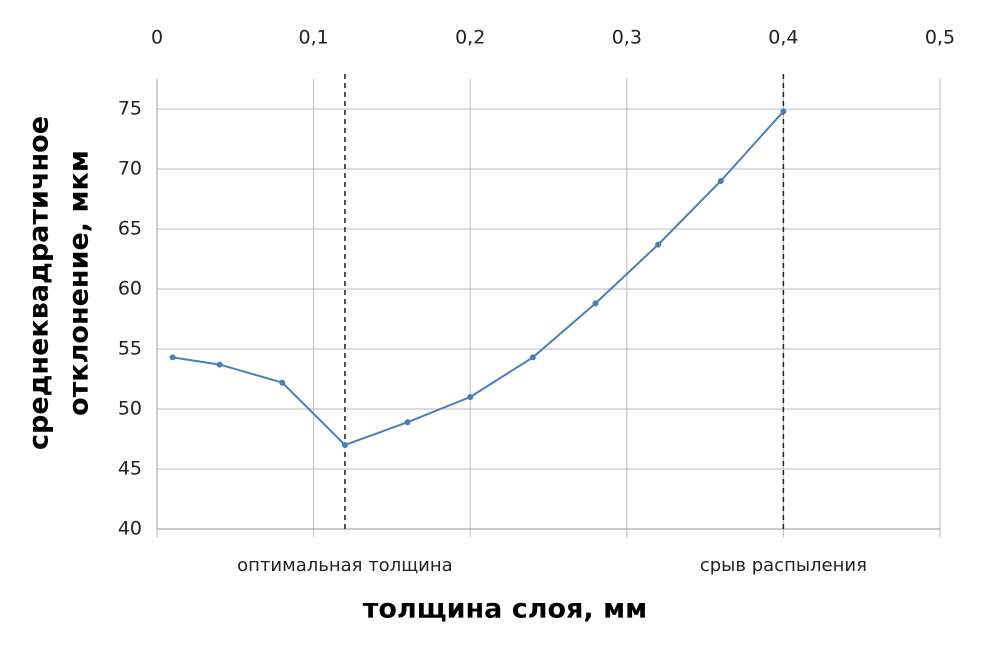 This screenshot has width=981, height=654. Describe the element at coordinates (130, 409) in the screenshot. I see `y-tick-label: 50` at that location.